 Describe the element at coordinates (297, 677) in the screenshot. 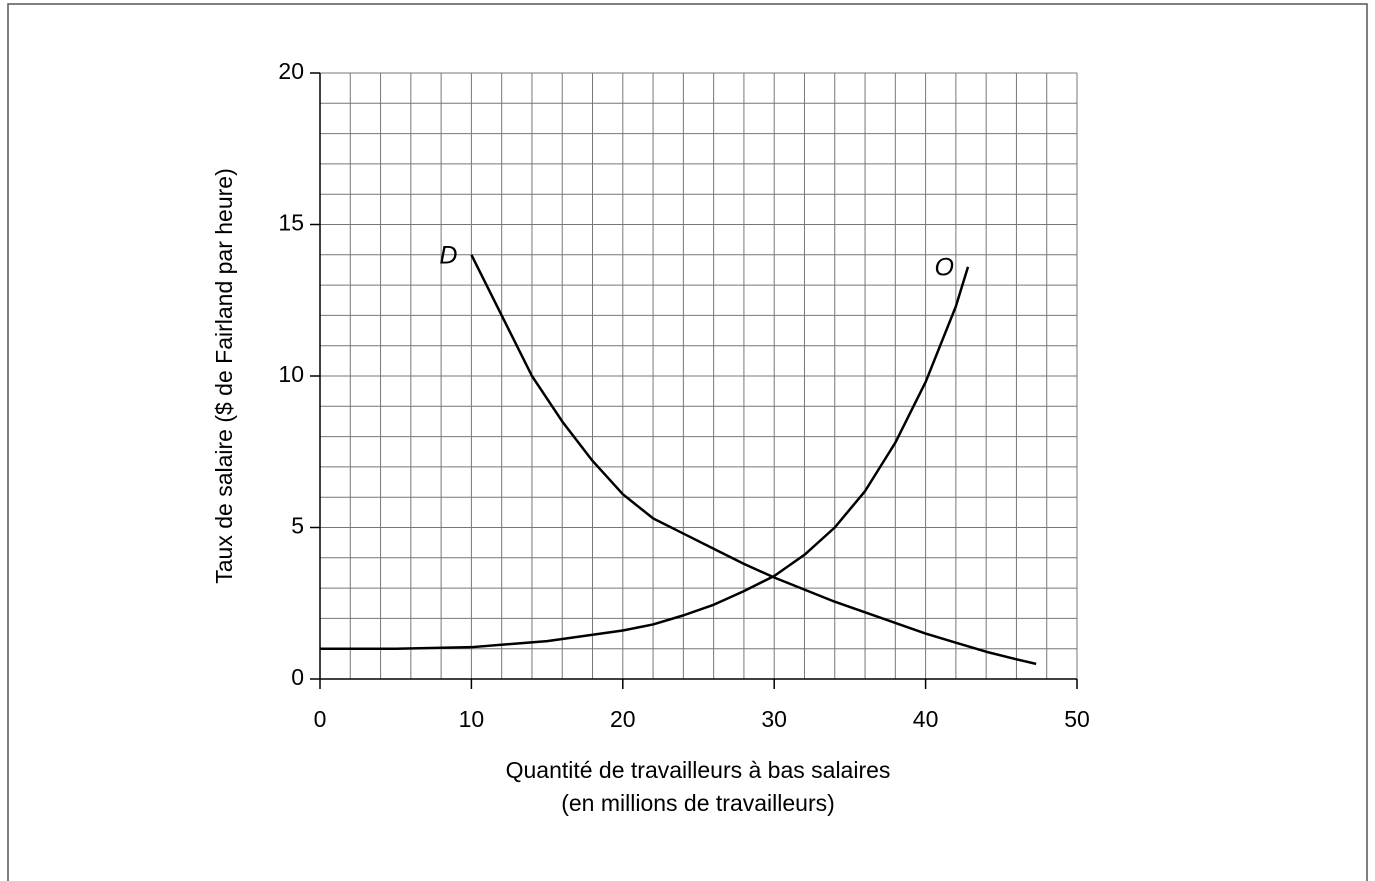

I see `y-tick-label: 0` at that location.